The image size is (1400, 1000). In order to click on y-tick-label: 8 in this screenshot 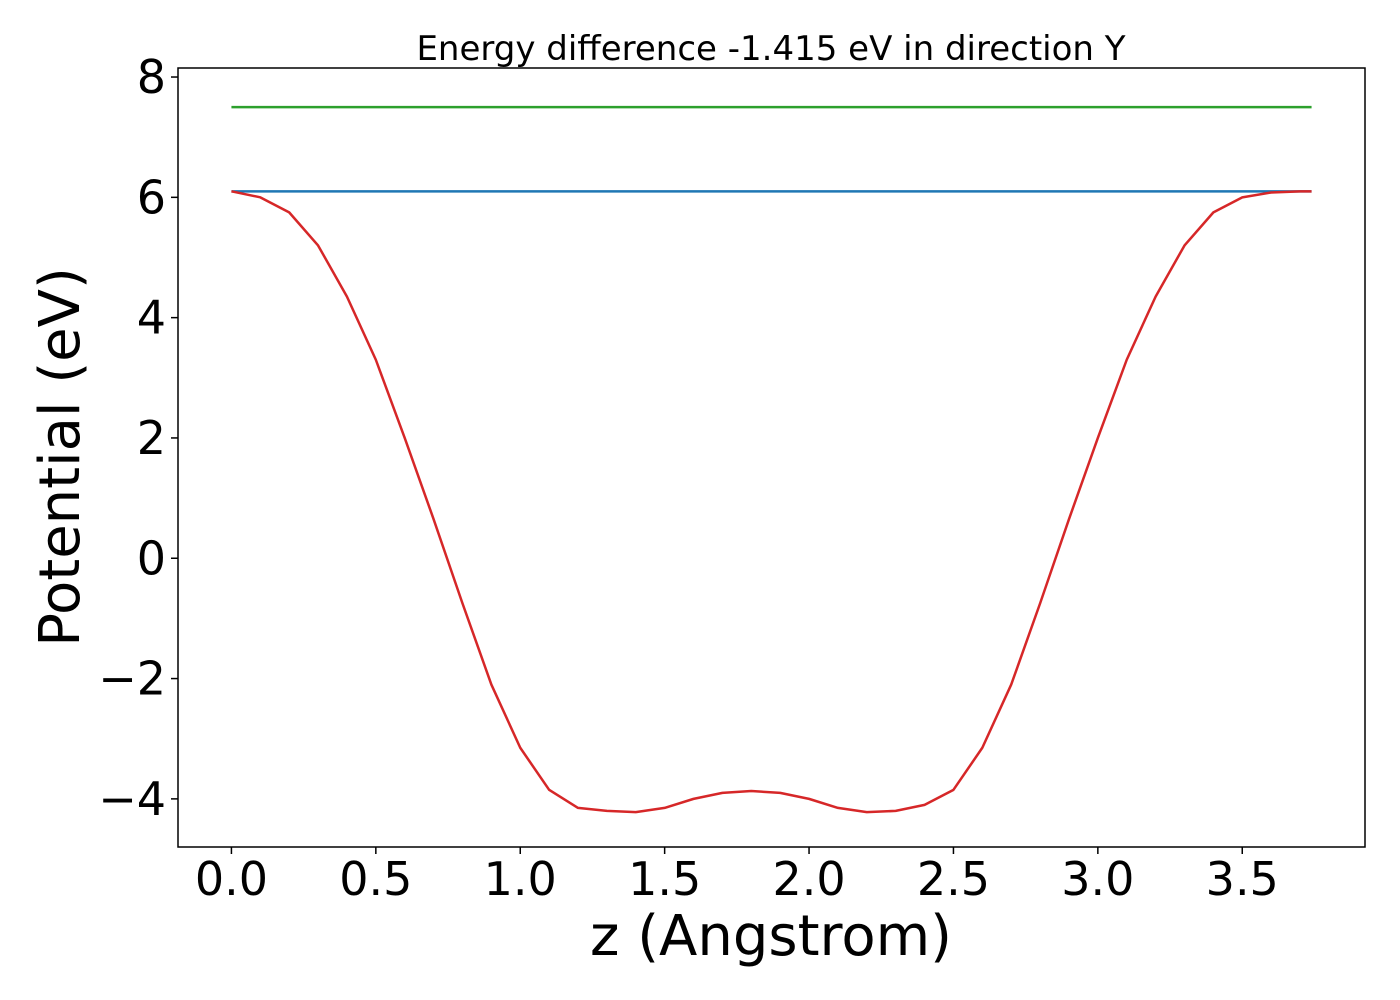, I will do `click(151, 77)`.